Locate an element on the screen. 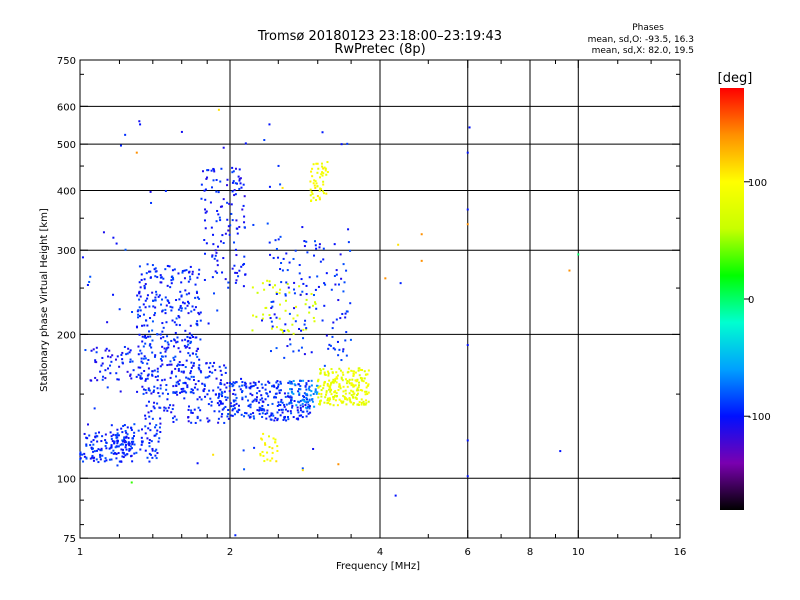 This screenshot has height=600, width=800. y-tick-label: 400 is located at coordinates (66, 191).